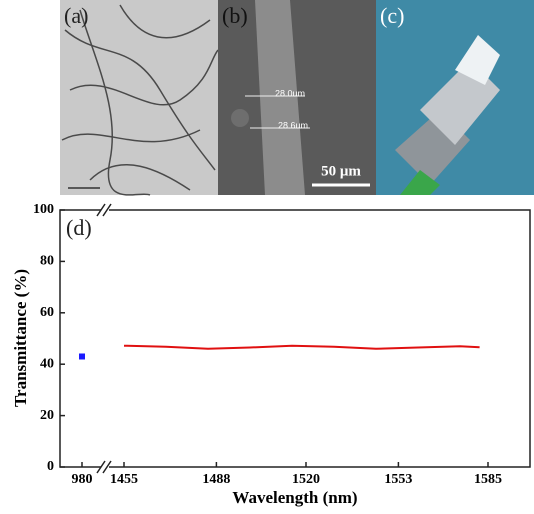 This screenshot has height=514, width=534. What do you see at coordinates (47, 261) in the screenshot?
I see `y-tick-label: 80` at bounding box center [47, 261].